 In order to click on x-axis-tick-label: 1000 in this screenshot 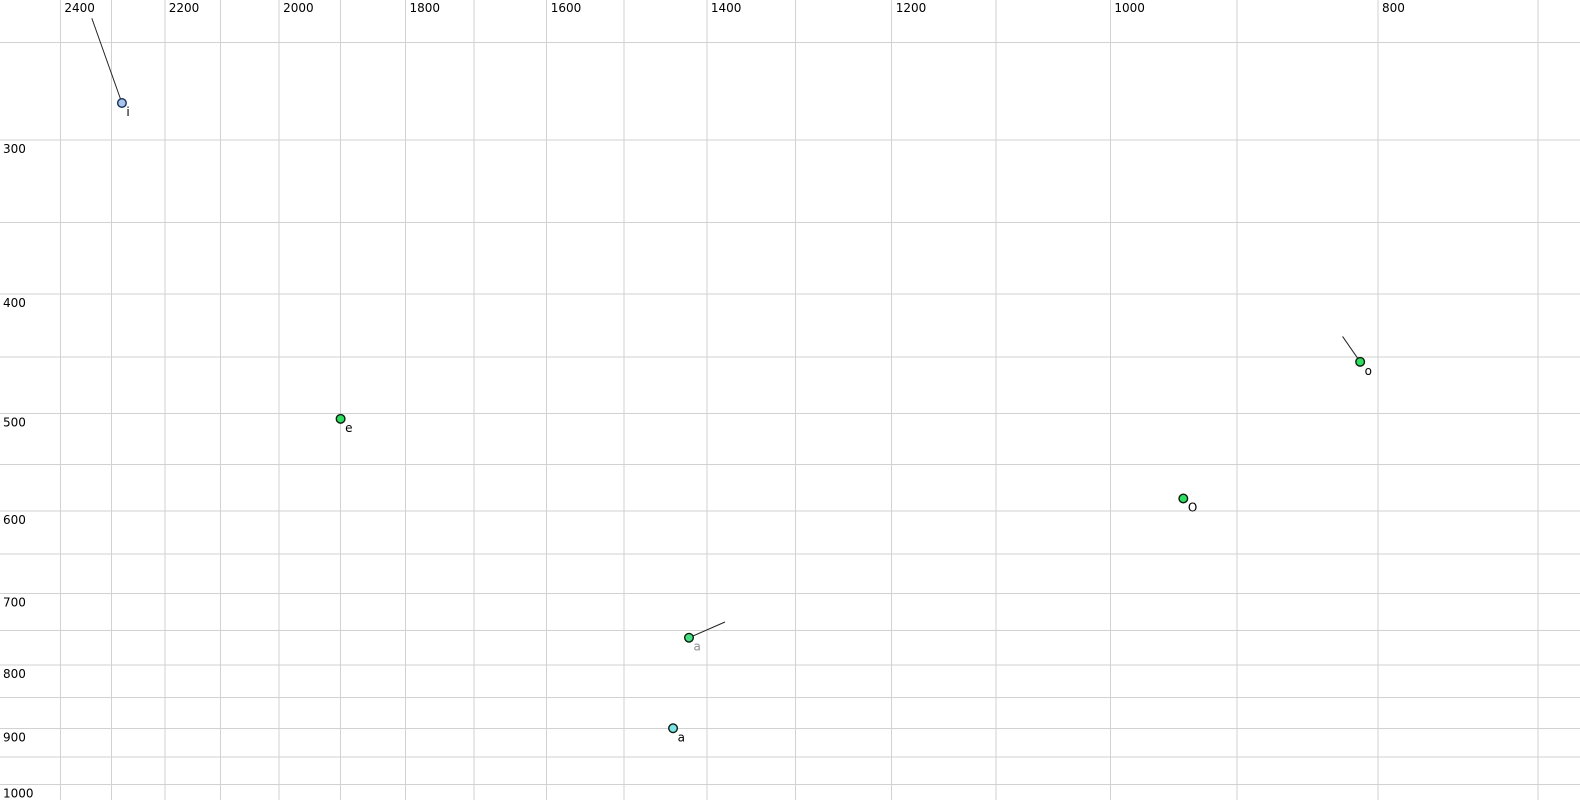, I will do `click(1129, 8)`.